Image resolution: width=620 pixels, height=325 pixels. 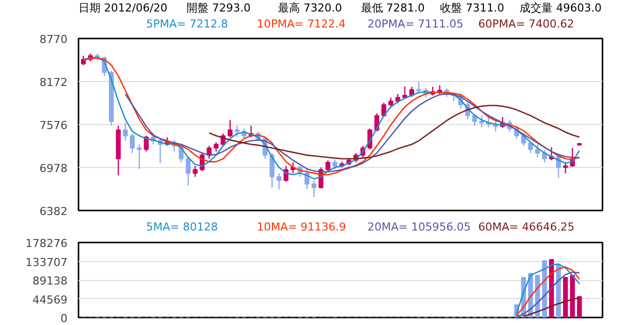 What do you see at coordinates (310, 8) in the screenshot?
I see `text: 最高 7320.0` at bounding box center [310, 8].